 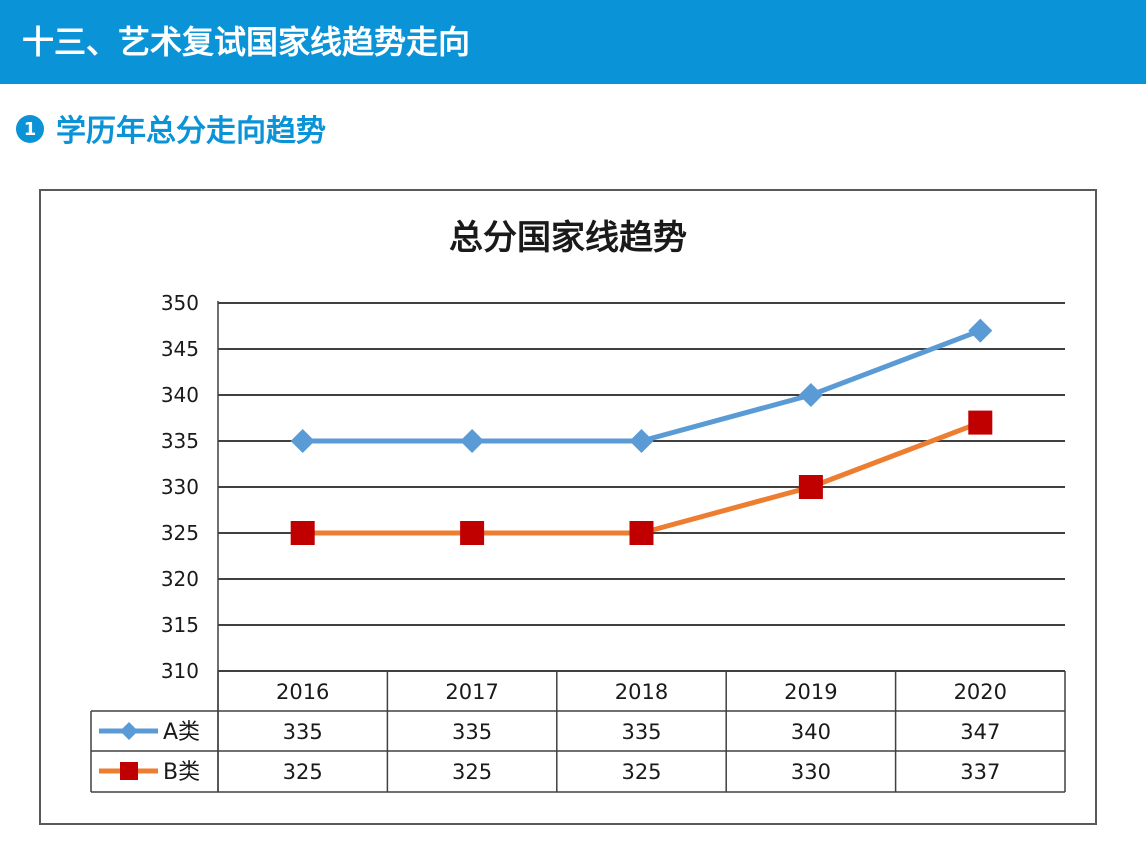 I want to click on data-table-value: 347, so click(x=980, y=732).